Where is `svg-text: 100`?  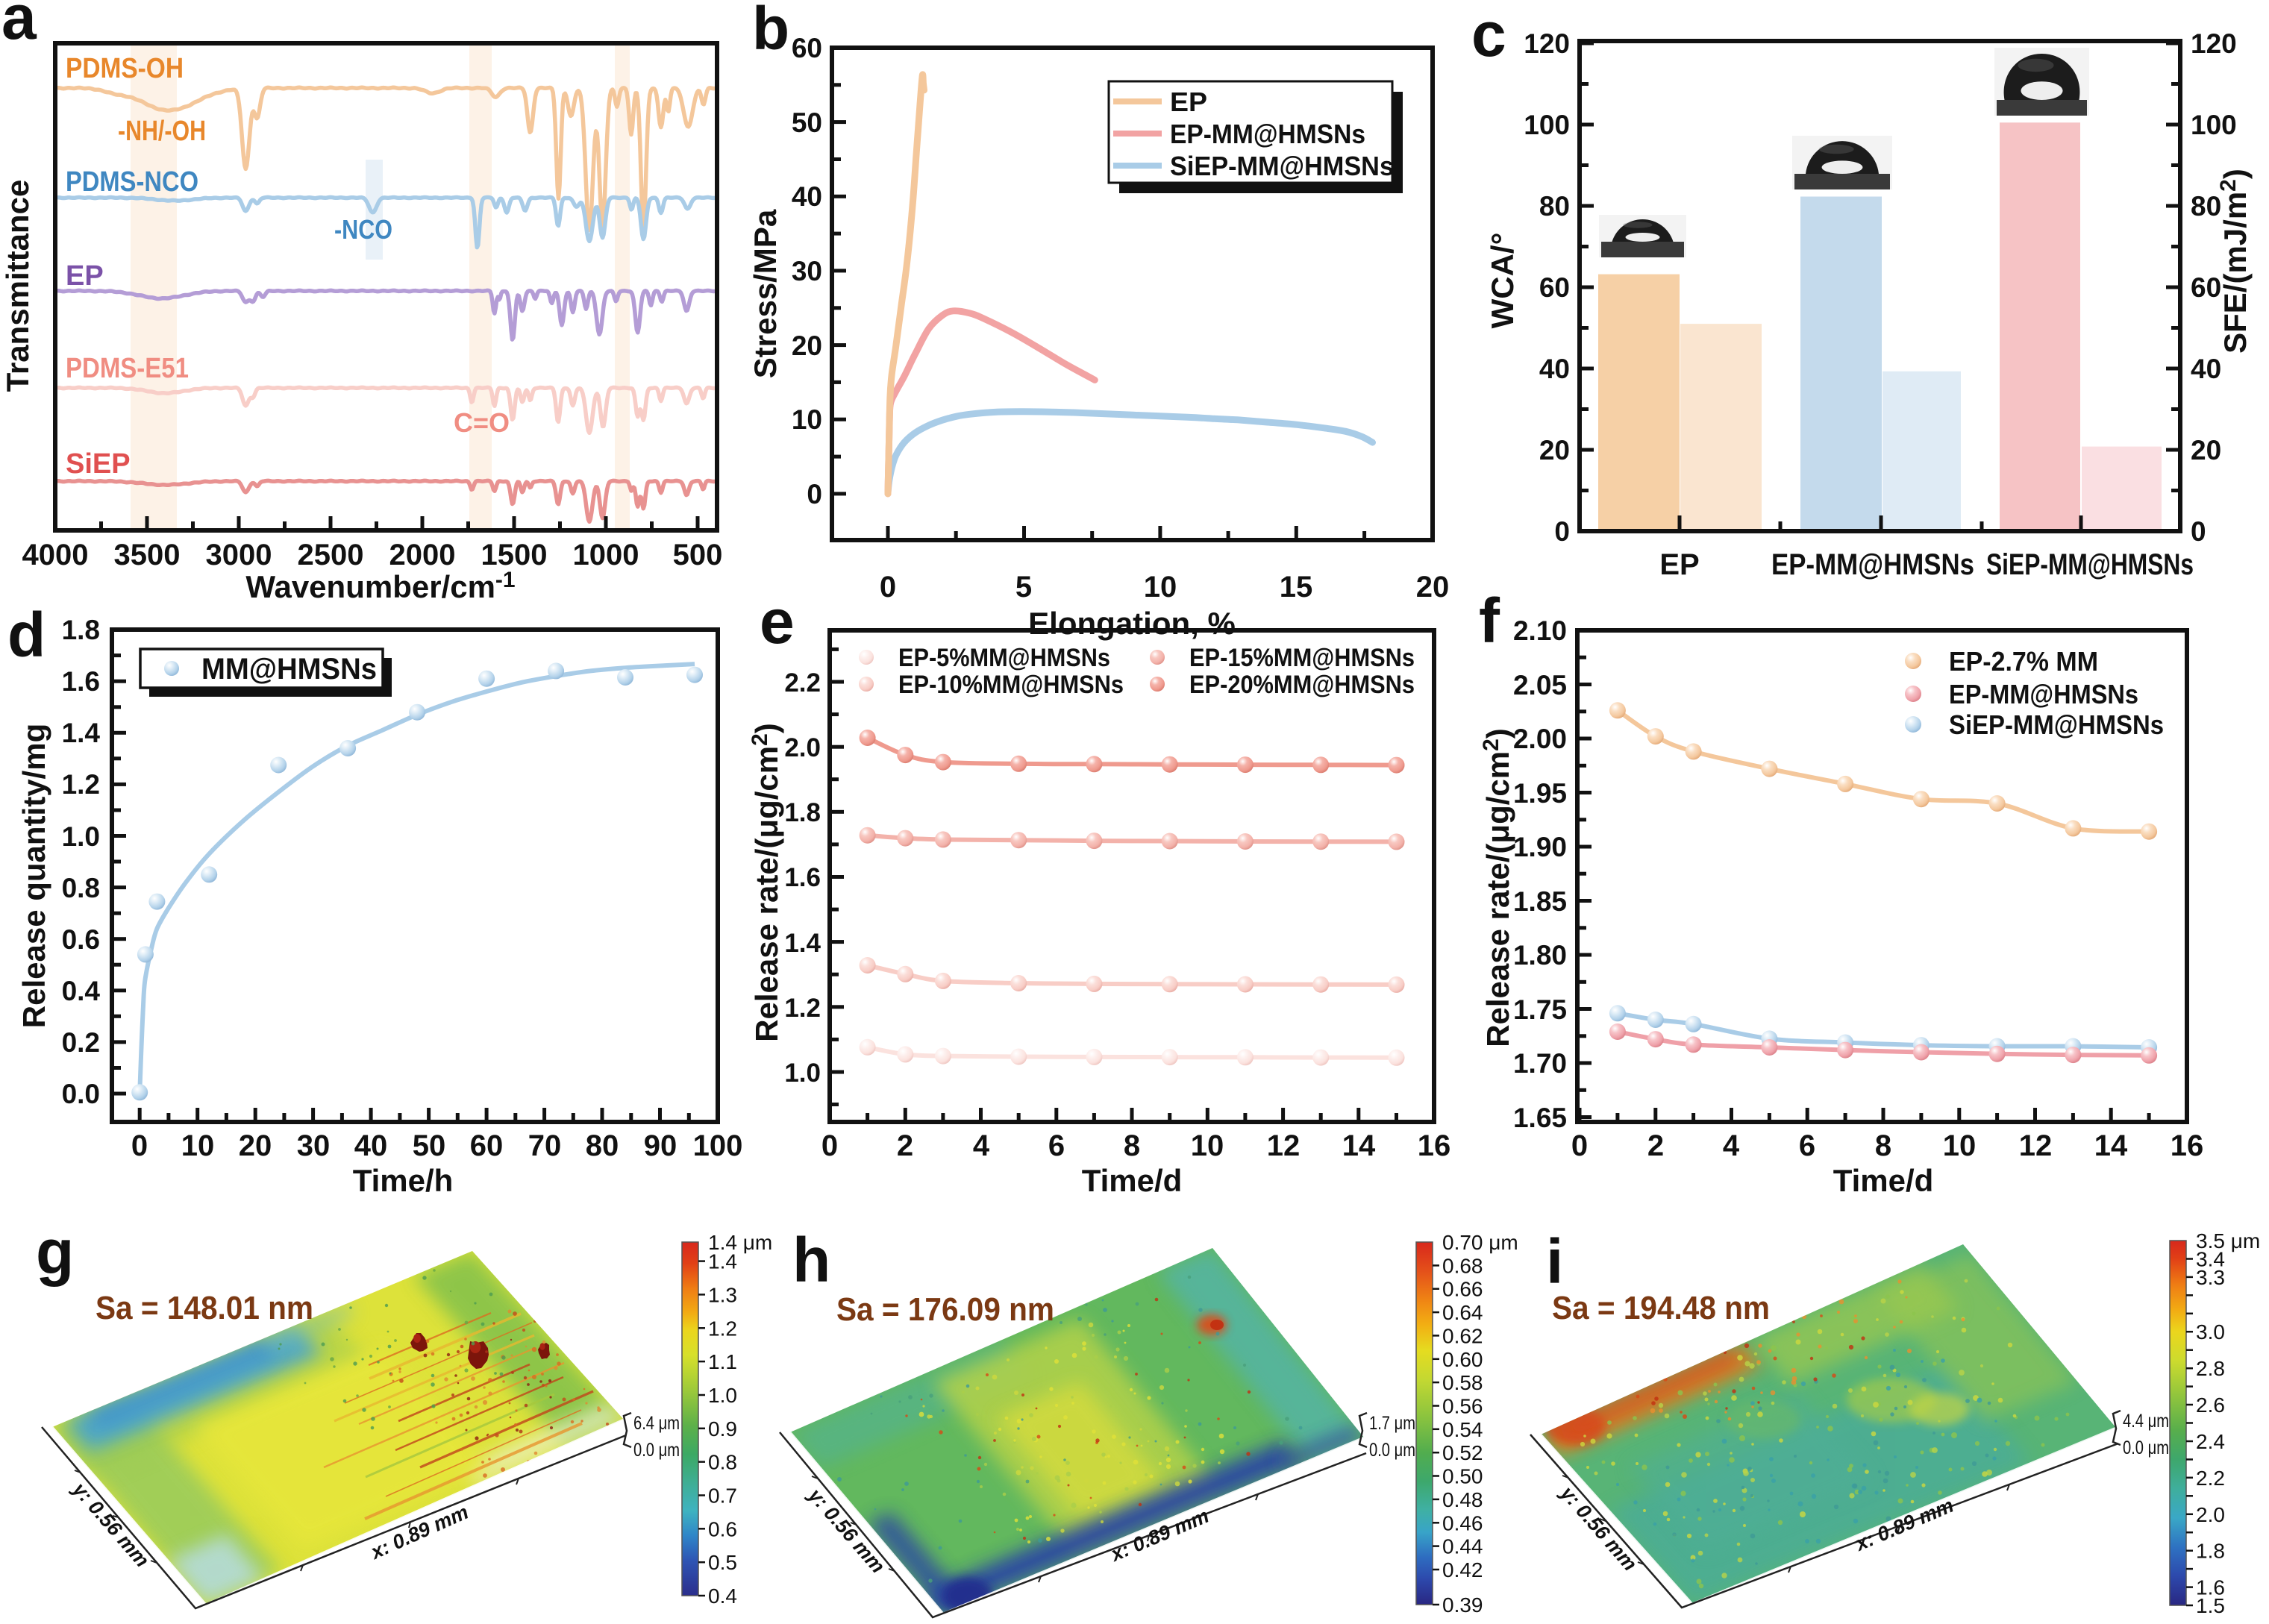 svg-text: 100 is located at coordinates (2214, 125).